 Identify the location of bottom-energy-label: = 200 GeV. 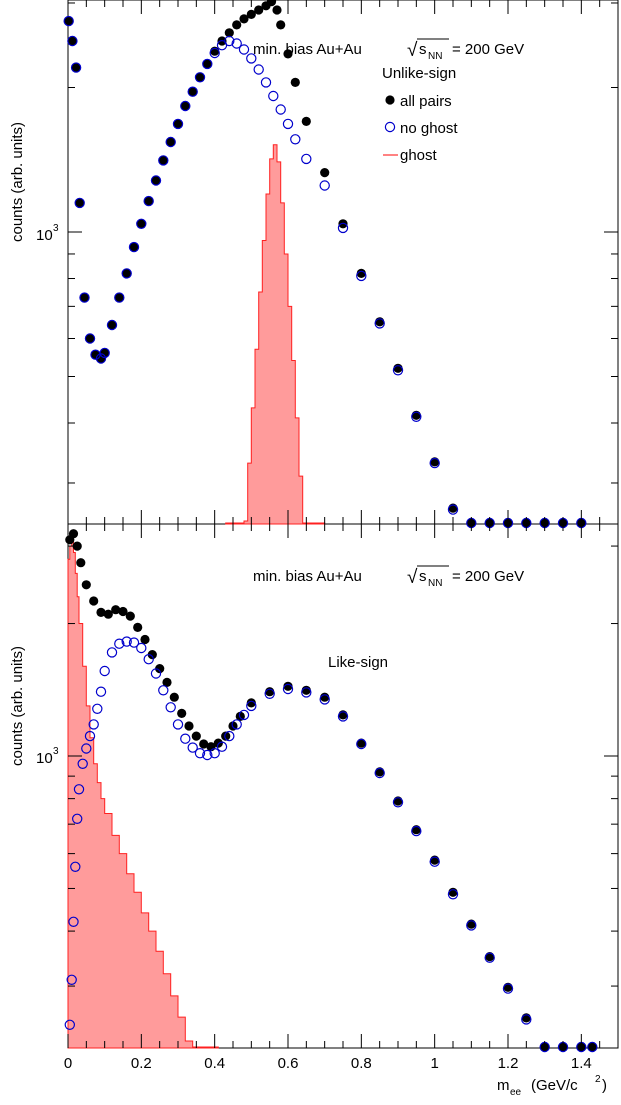
(488, 576).